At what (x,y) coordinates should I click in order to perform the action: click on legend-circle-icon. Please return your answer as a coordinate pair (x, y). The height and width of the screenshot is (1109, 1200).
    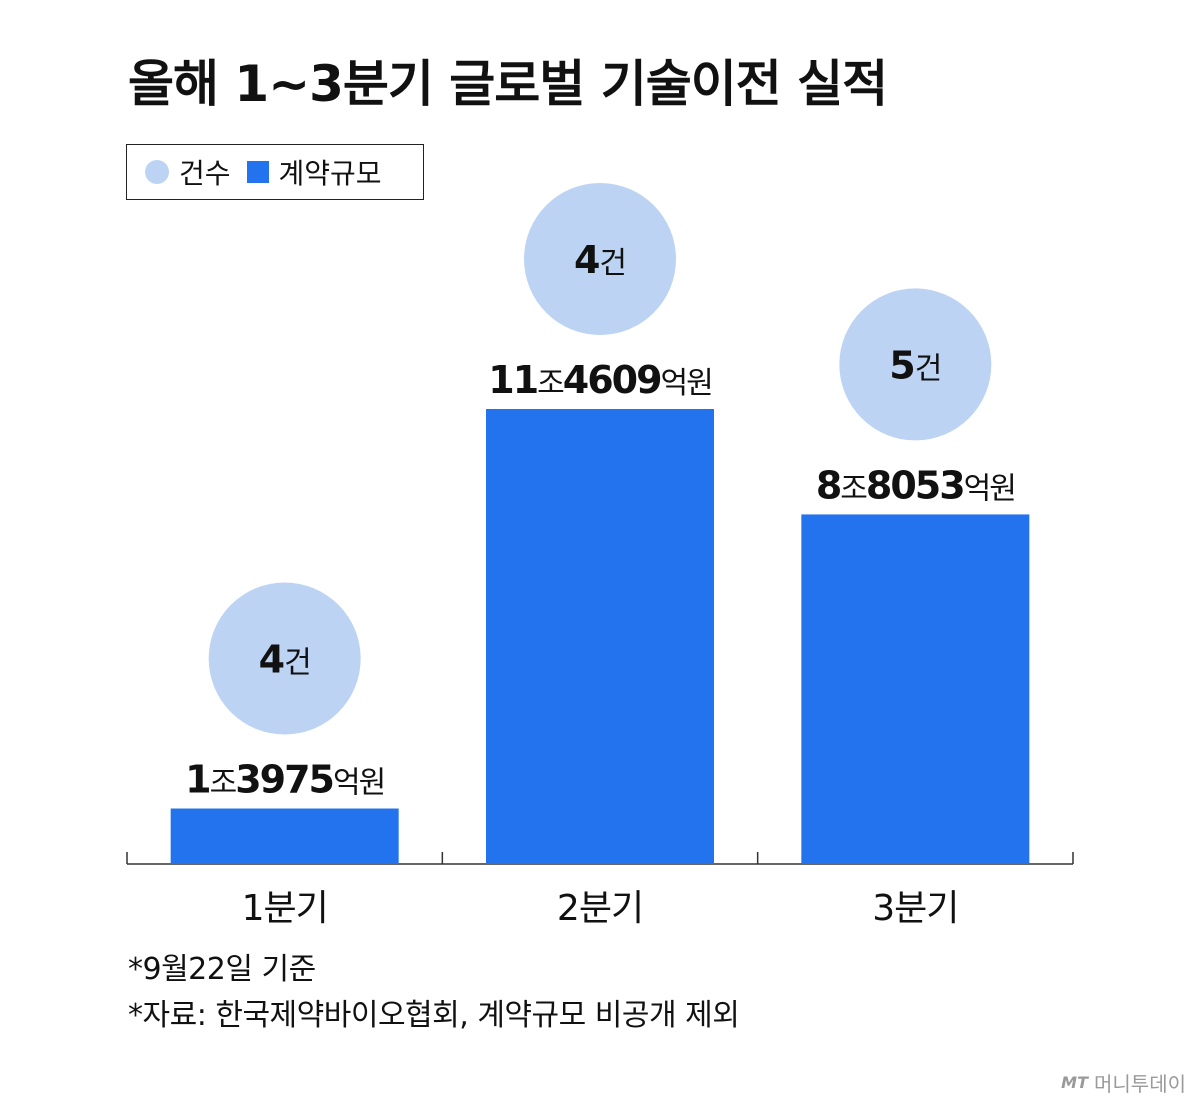
    Looking at the image, I should click on (157, 172).